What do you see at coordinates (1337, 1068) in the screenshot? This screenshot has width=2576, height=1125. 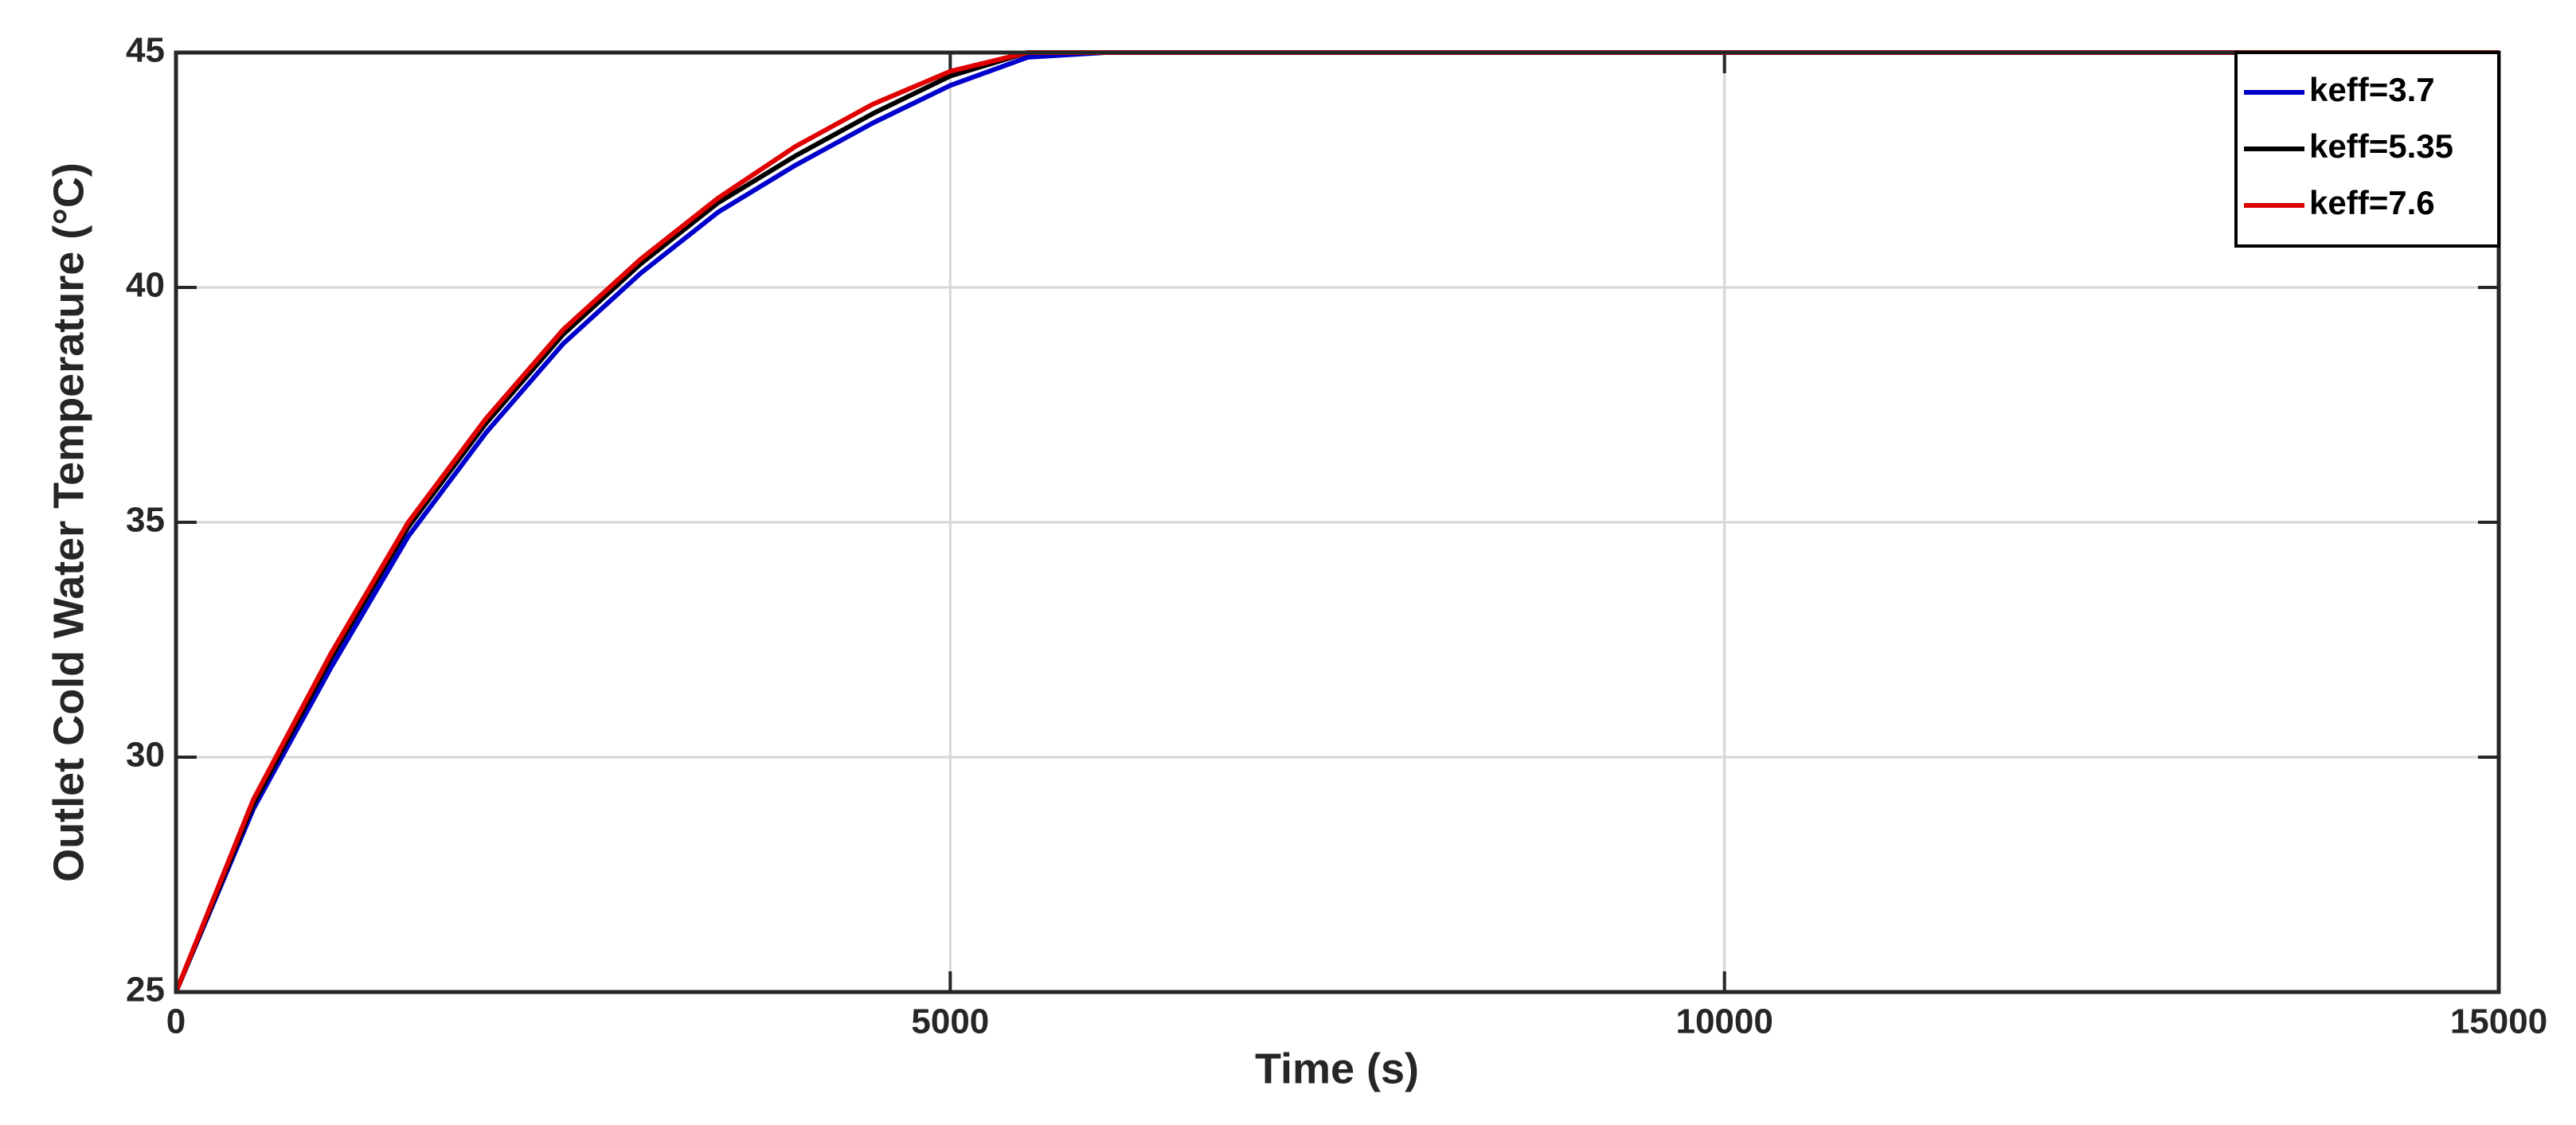 I see `x-axis-label: Time (s)` at bounding box center [1337, 1068].